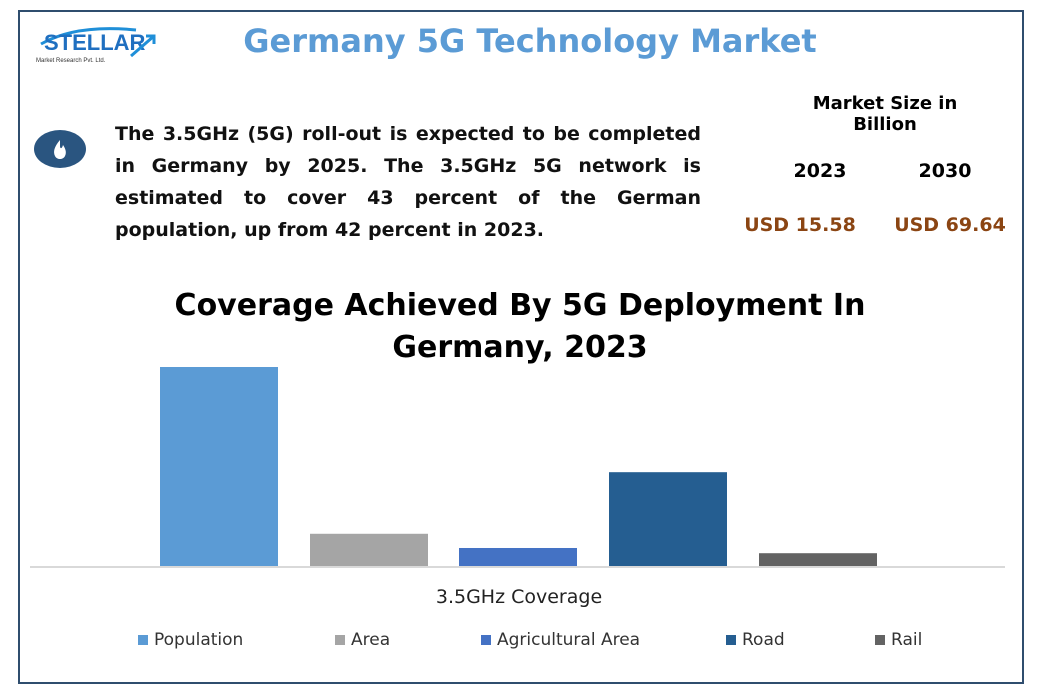  I want to click on bar-rail, so click(818, 559).